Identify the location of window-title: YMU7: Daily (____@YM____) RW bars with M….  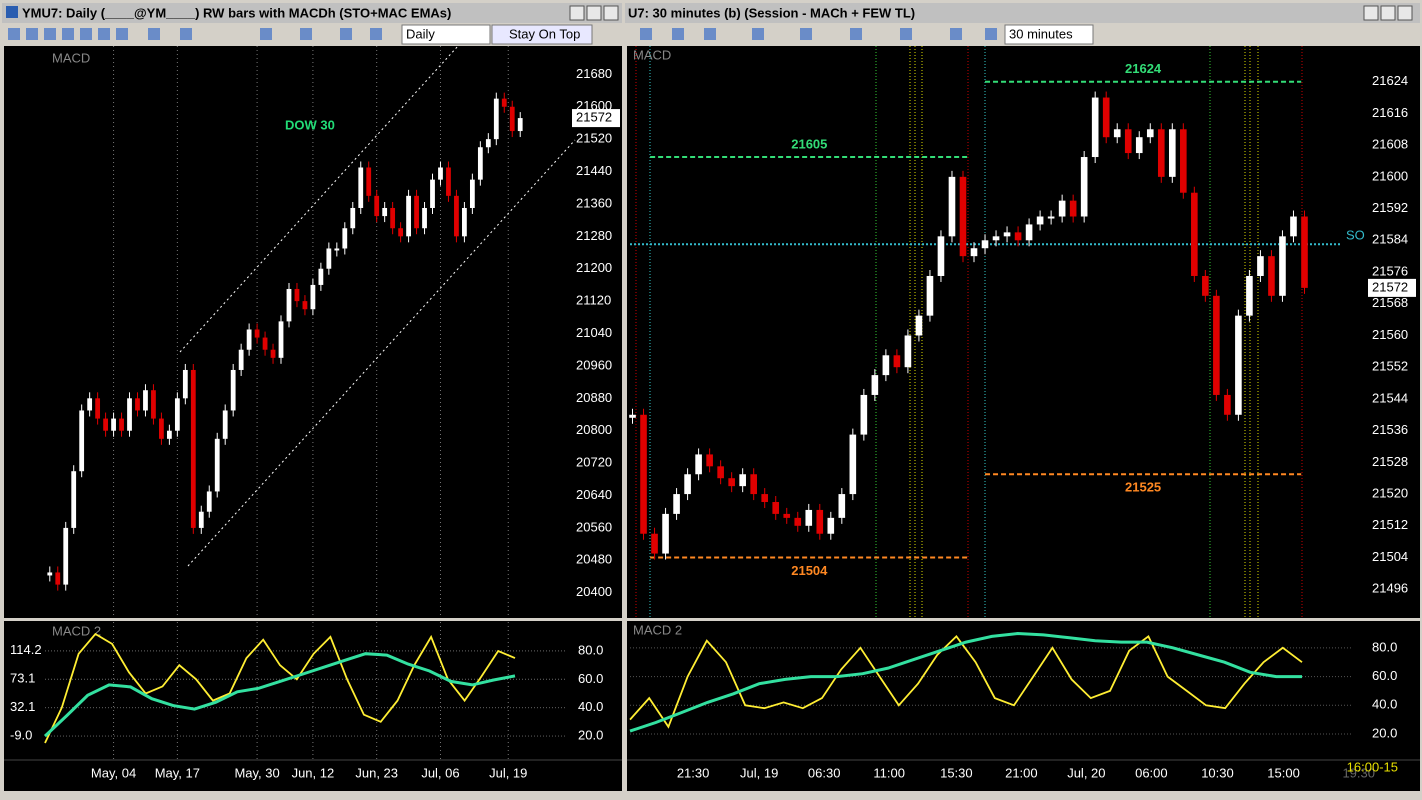
(236, 12).